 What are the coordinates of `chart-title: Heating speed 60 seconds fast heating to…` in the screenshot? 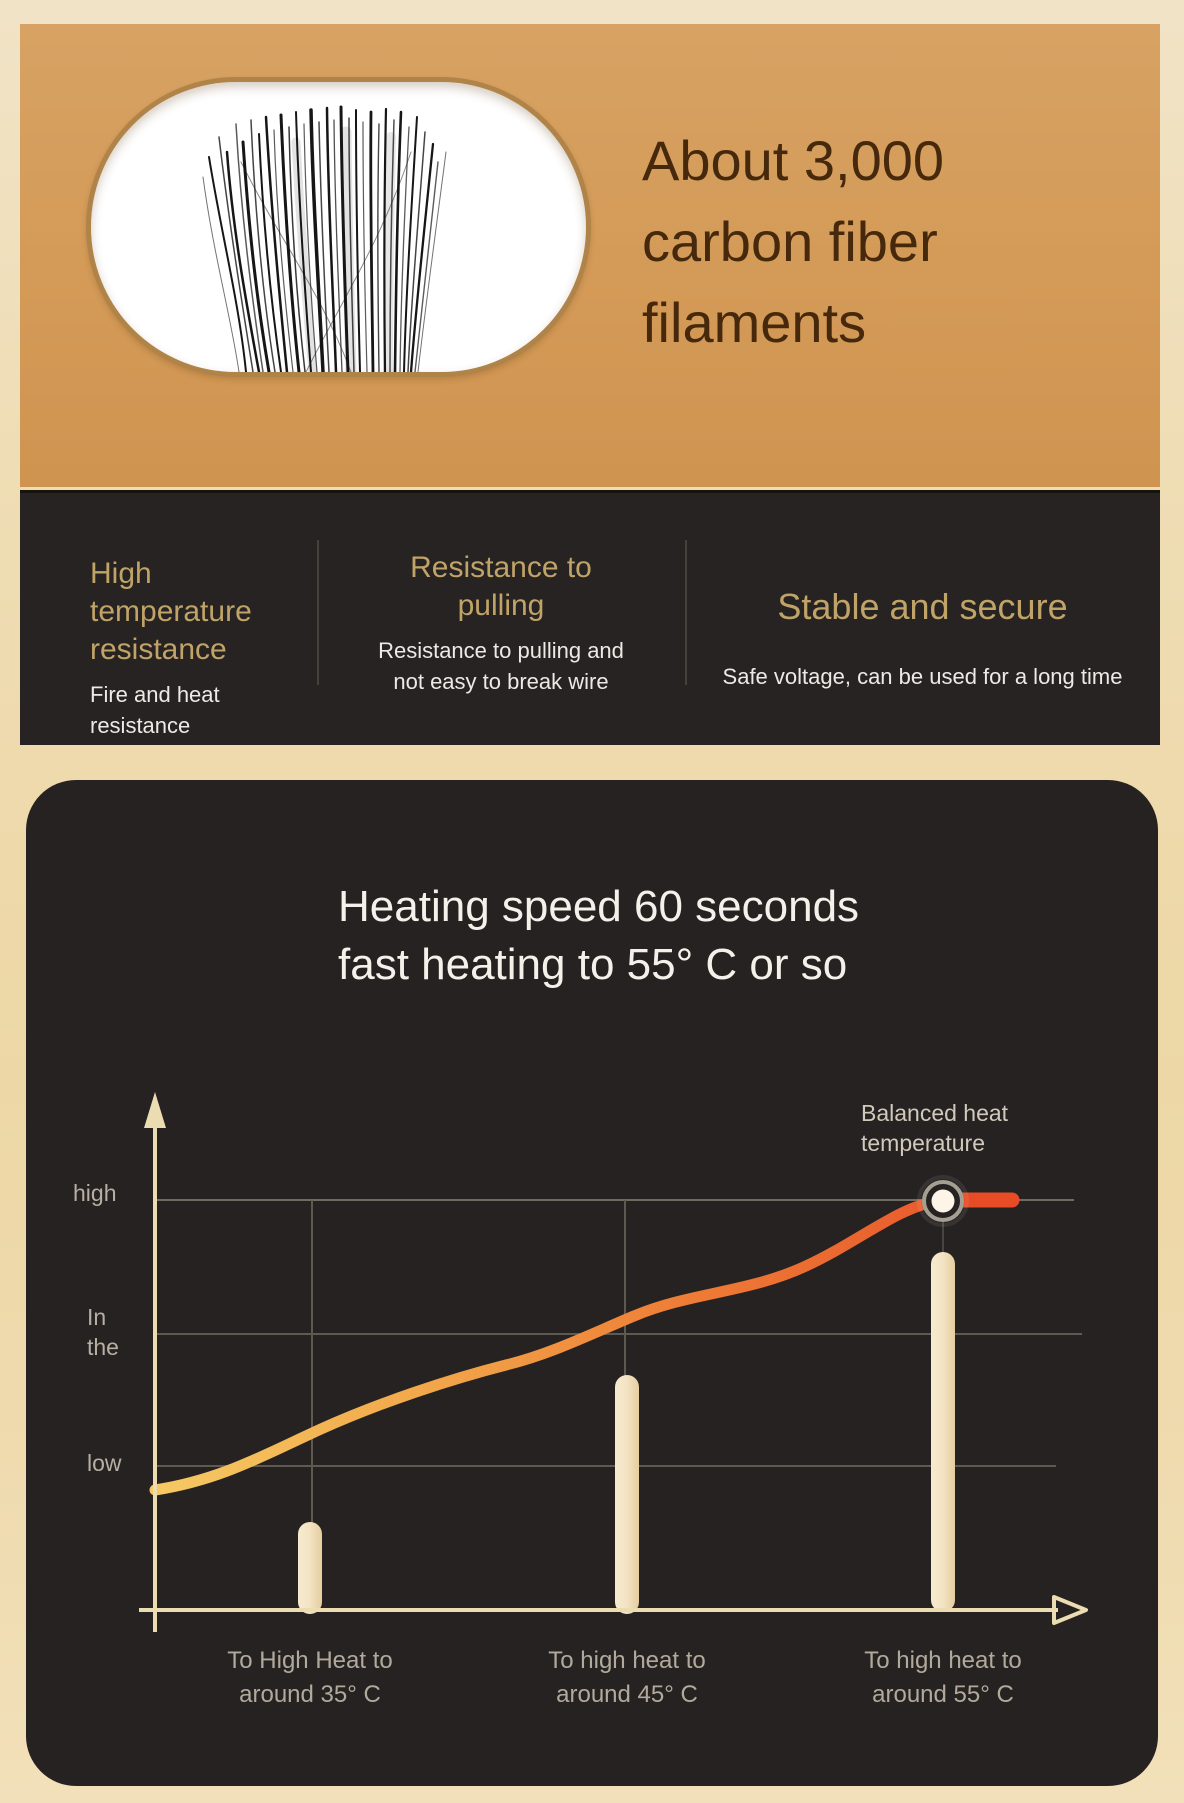 It's located at (598, 936).